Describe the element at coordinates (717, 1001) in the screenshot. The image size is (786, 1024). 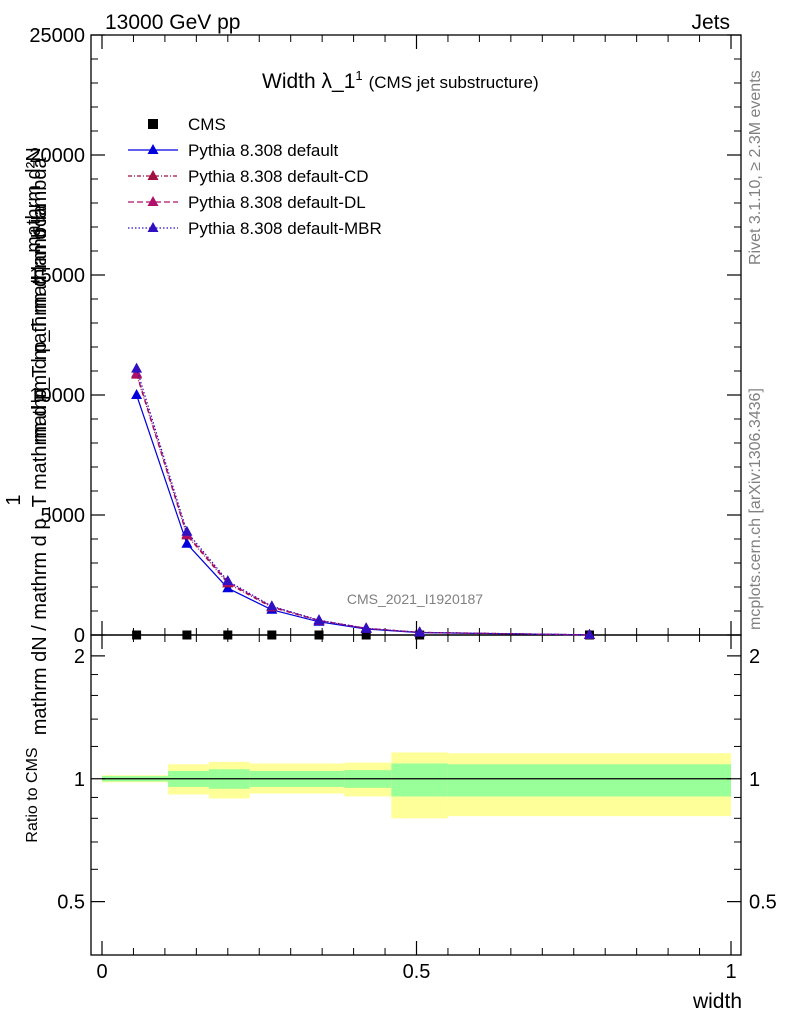
I see `x-axis-label: width` at that location.